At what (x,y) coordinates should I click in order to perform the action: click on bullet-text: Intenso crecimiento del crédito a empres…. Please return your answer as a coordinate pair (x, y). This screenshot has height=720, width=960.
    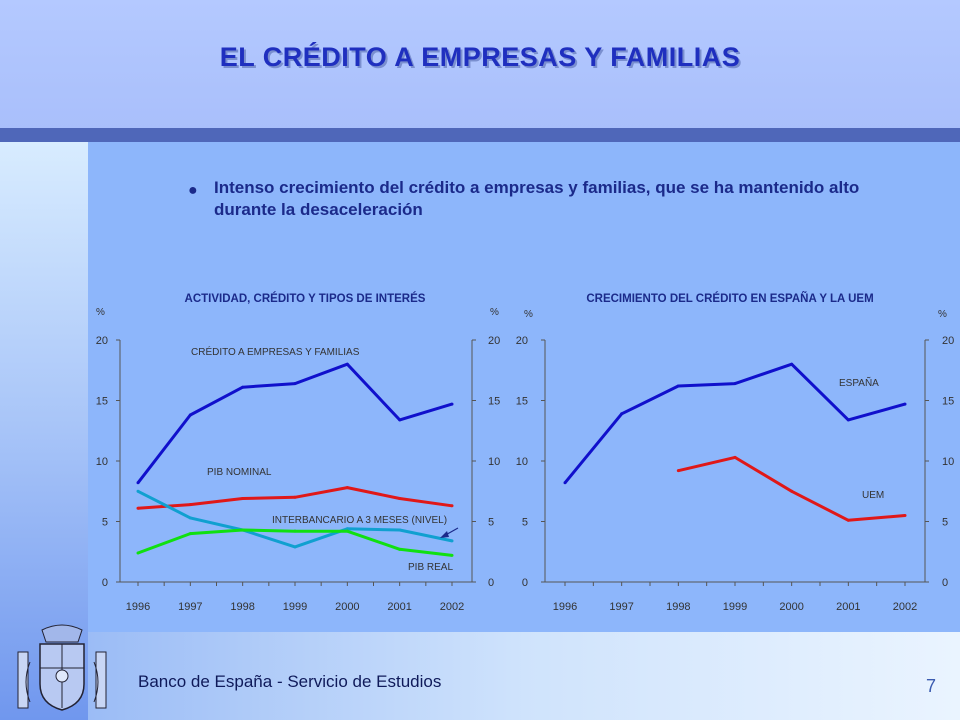
    Looking at the image, I should click on (537, 198).